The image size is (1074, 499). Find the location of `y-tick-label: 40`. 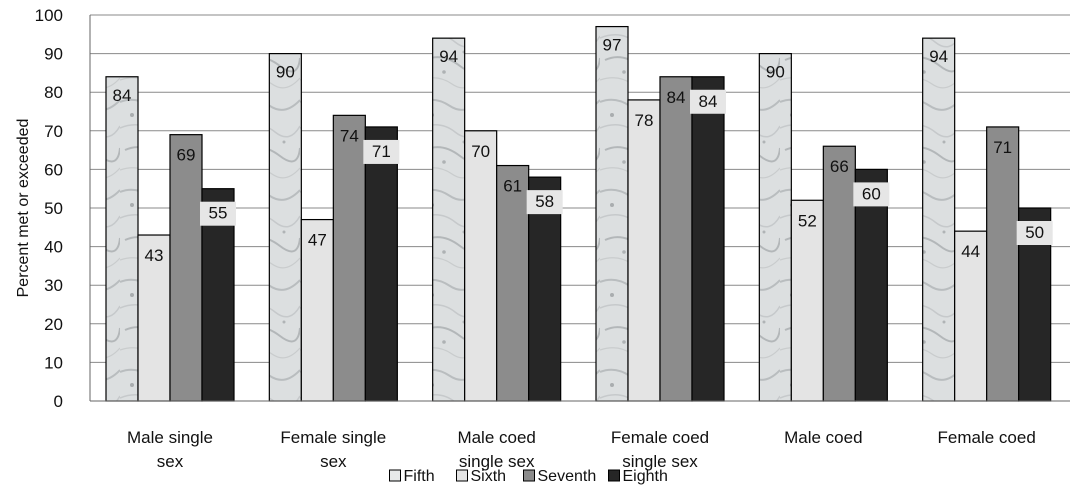

y-tick-label: 40 is located at coordinates (53, 247).